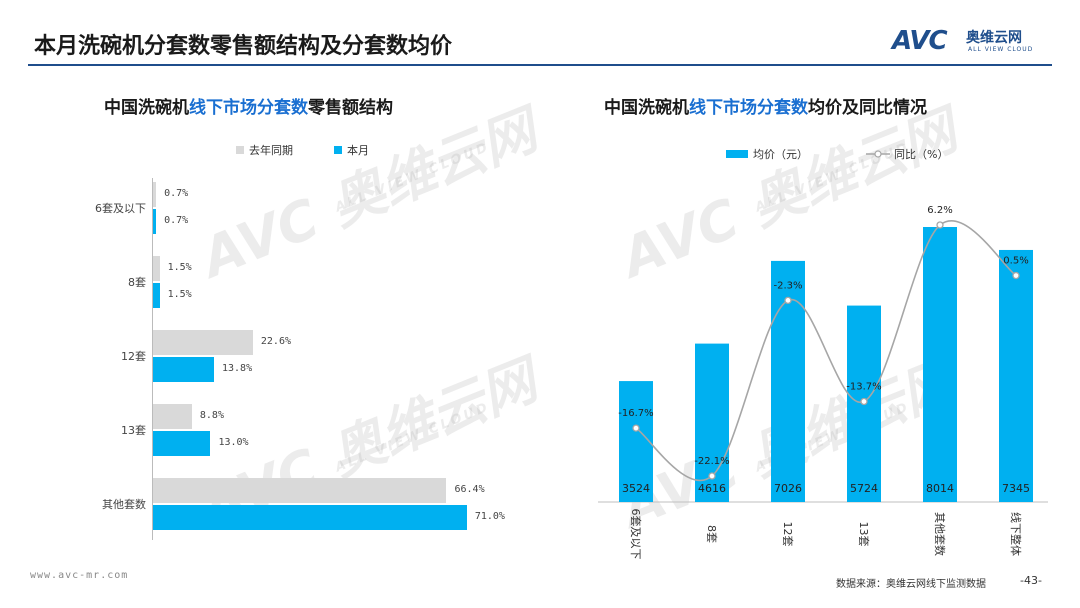  Describe the element at coordinates (864, 488) in the screenshot. I see `bar-value-label: 5724` at that location.